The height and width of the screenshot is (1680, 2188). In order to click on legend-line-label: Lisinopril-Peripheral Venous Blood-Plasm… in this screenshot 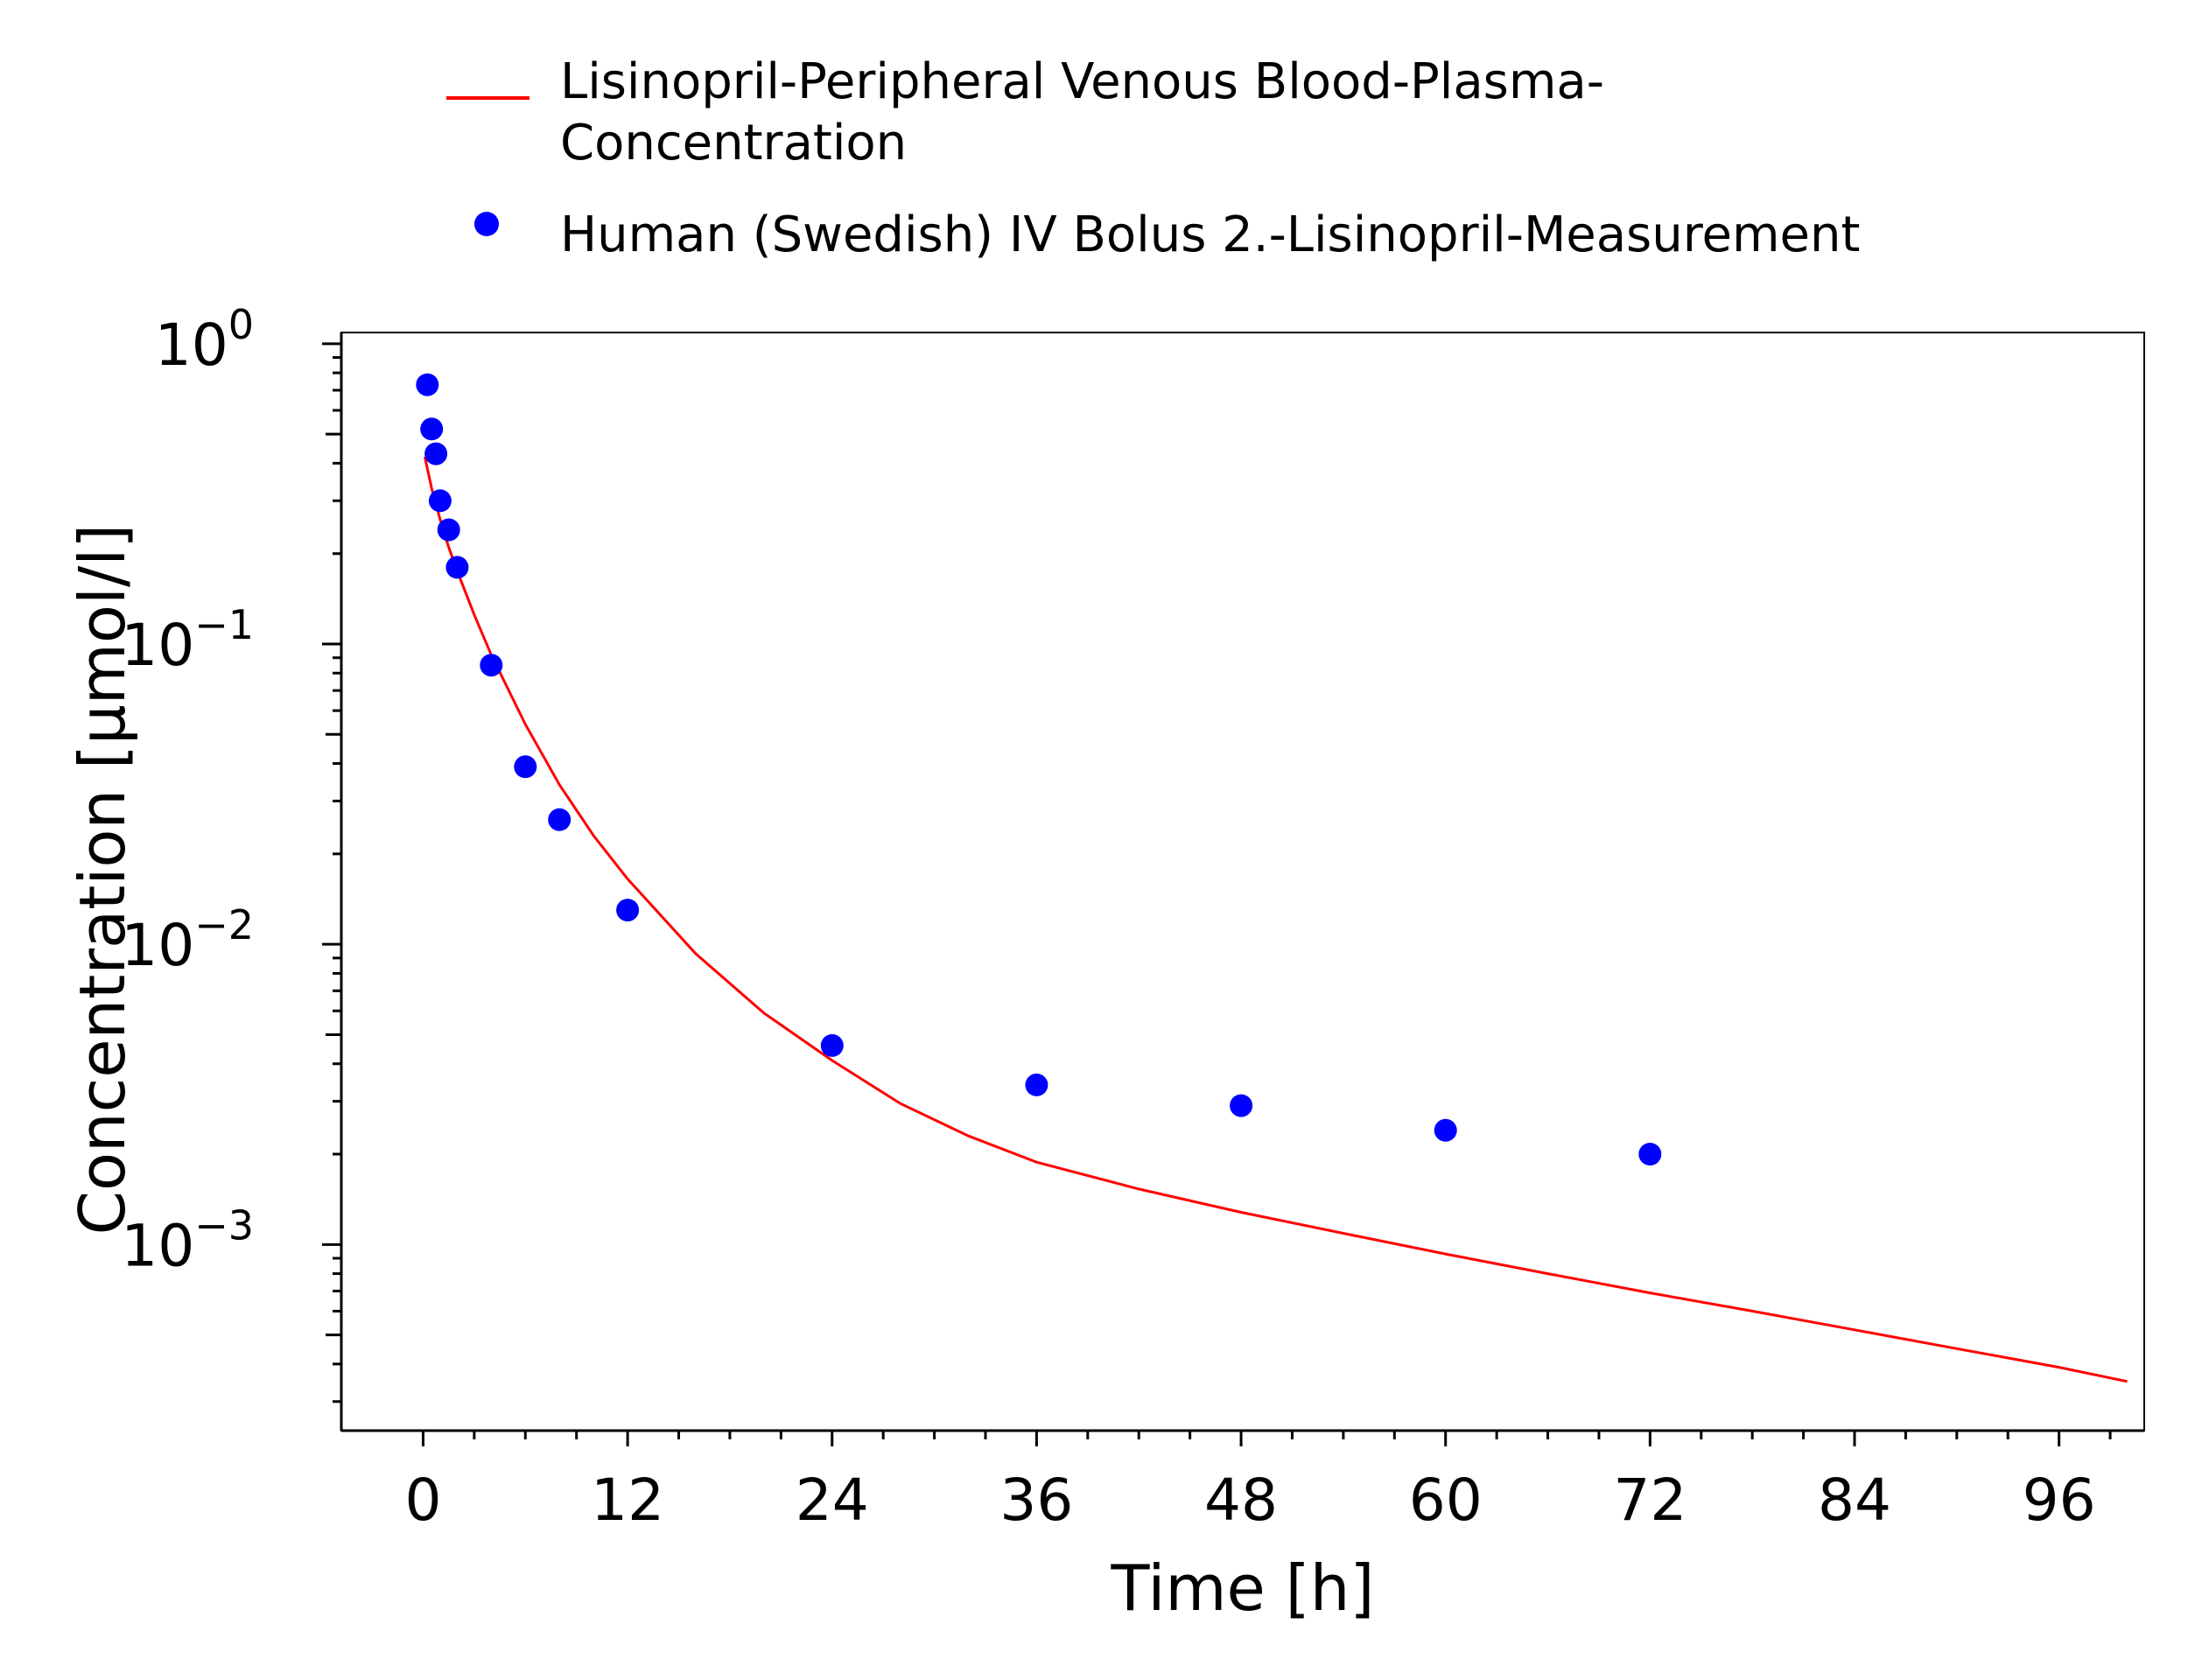, I will do `click(1082, 81)`.